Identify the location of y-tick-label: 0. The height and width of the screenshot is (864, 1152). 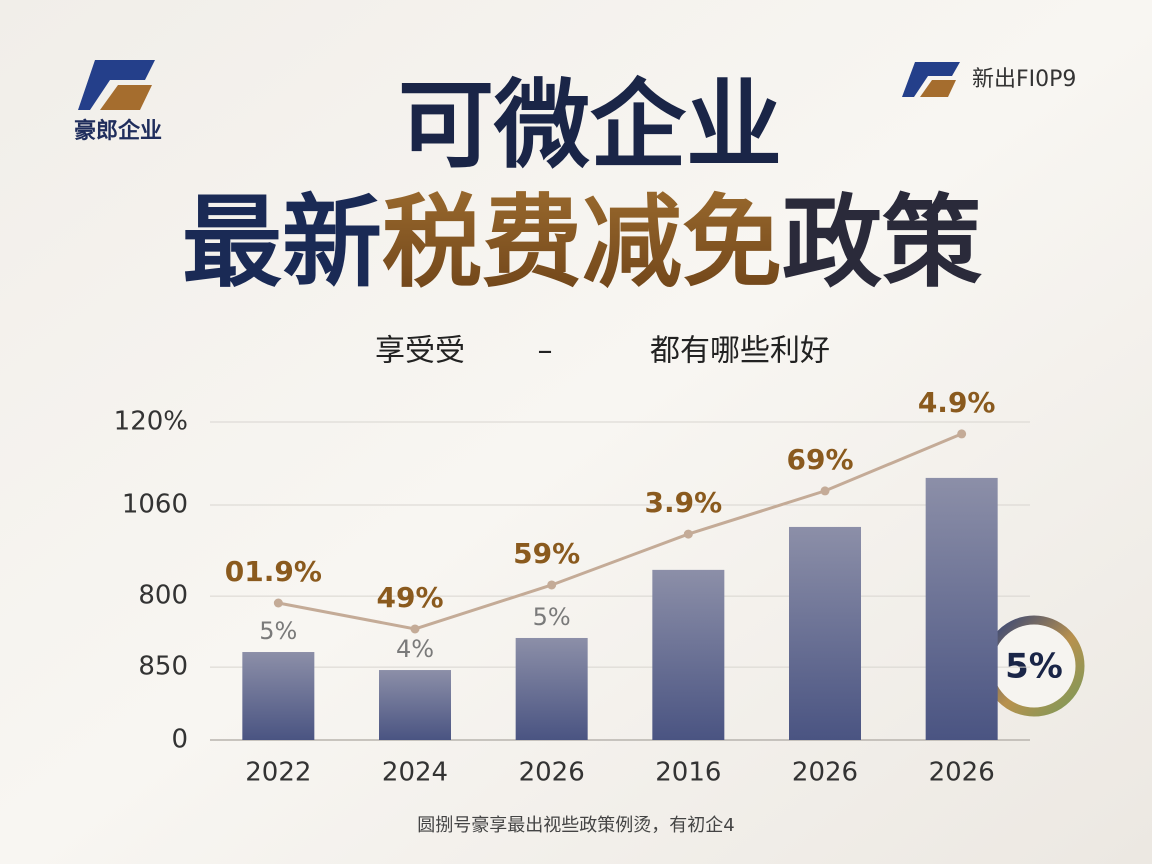
(179, 740).